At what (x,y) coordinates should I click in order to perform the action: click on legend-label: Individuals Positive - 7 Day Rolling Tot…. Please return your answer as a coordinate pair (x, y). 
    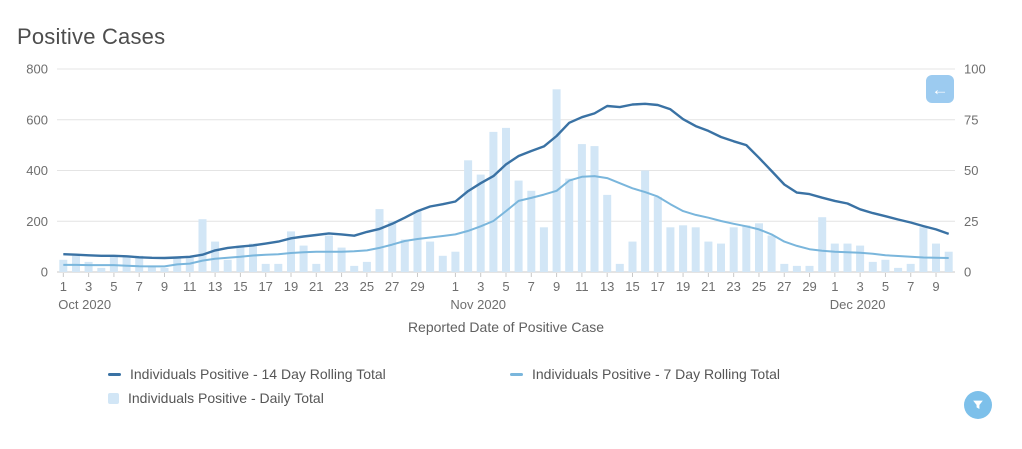
    Looking at the image, I should click on (656, 374).